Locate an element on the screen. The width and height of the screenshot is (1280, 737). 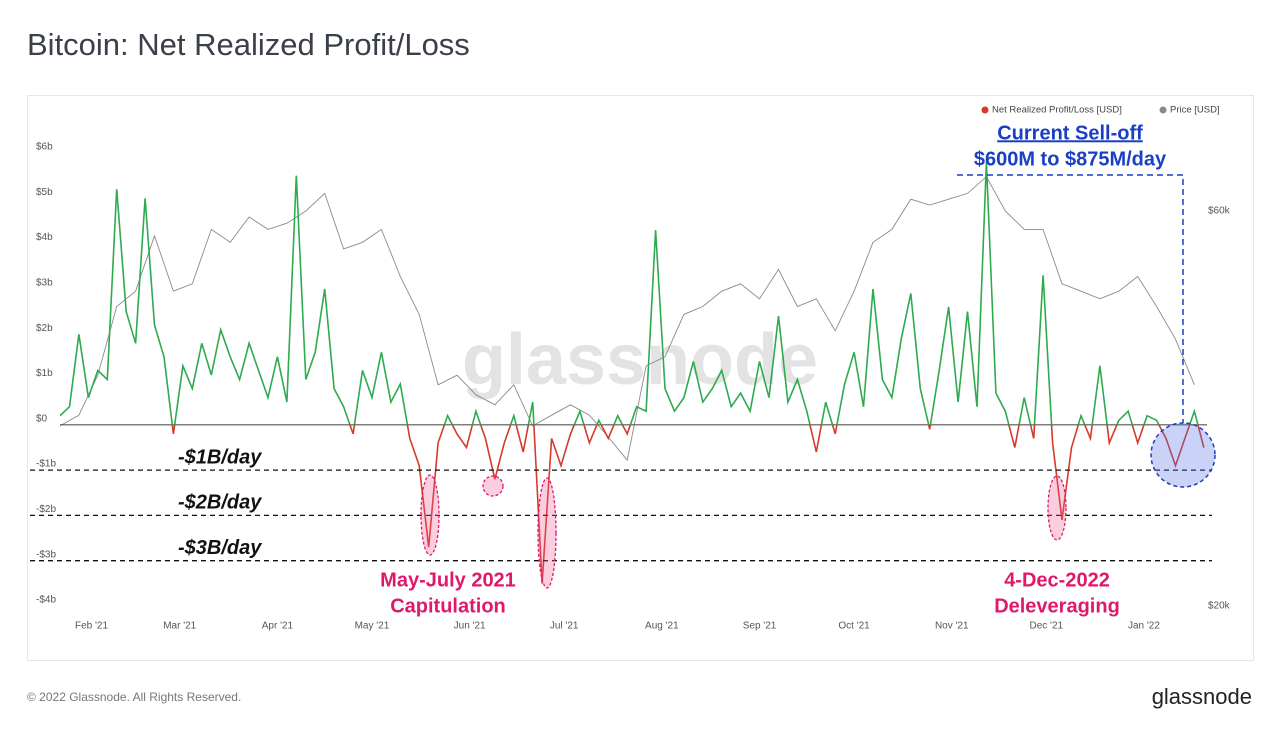
y-tick-label: $5b is located at coordinates (44, 192).